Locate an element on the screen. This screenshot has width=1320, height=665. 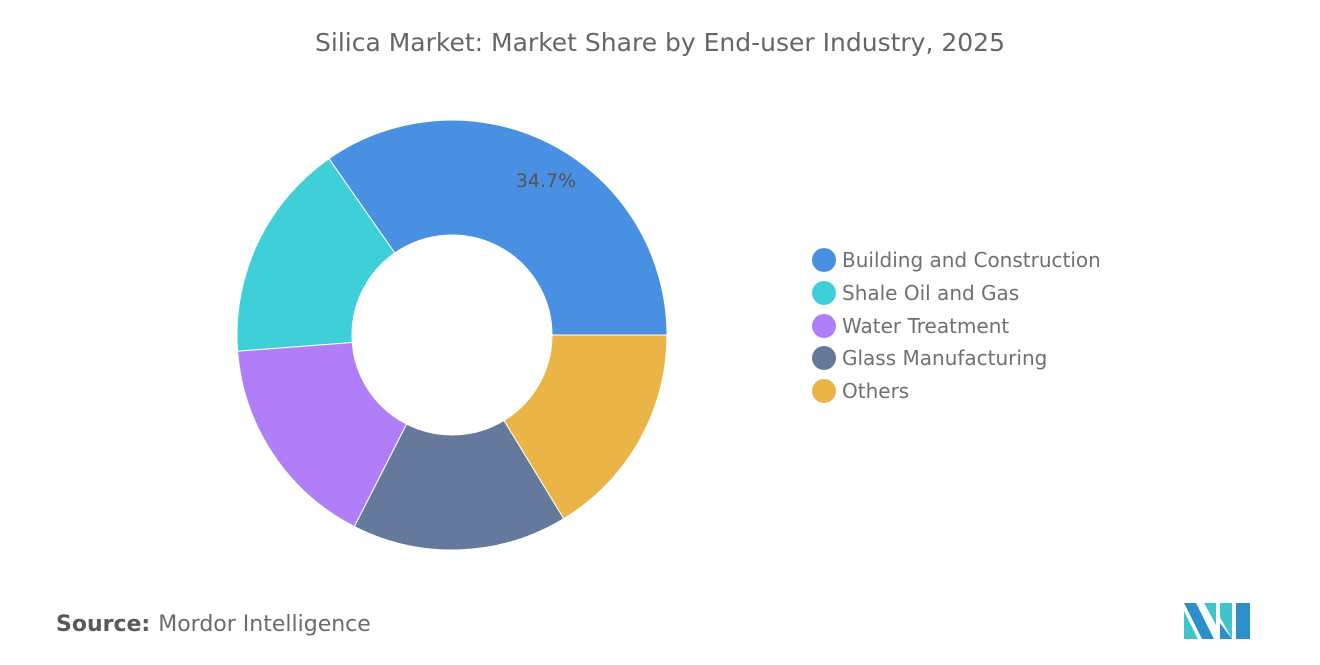
legend-label: Others is located at coordinates (876, 391).